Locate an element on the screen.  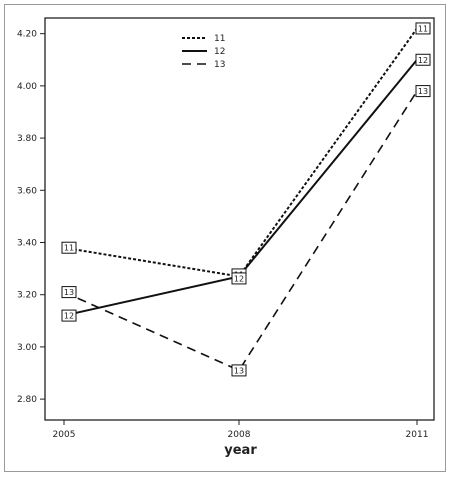
x-tick-label: 2005 is located at coordinates (64, 435).